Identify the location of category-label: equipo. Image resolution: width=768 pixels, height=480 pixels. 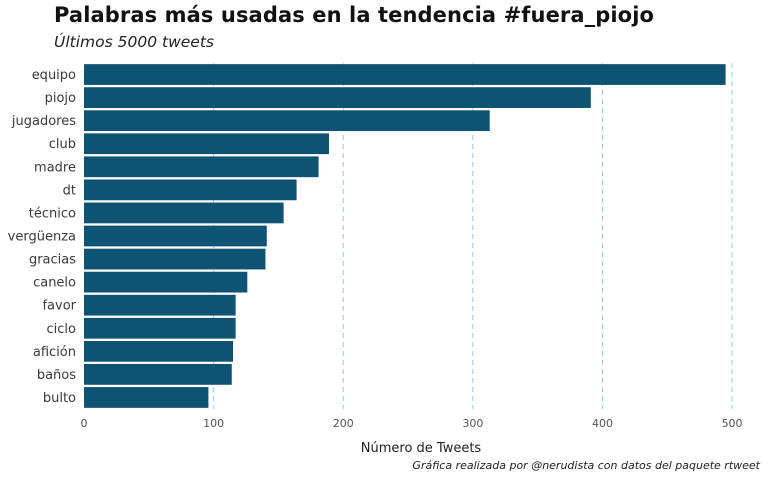
(54, 75).